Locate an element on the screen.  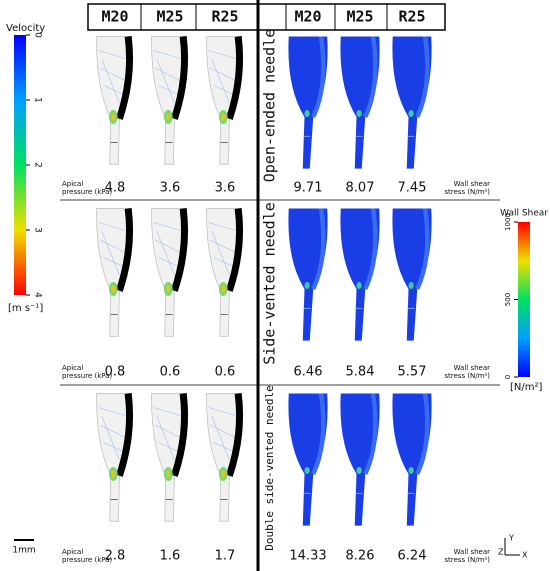
tick-label: 2 is located at coordinates (38, 165).